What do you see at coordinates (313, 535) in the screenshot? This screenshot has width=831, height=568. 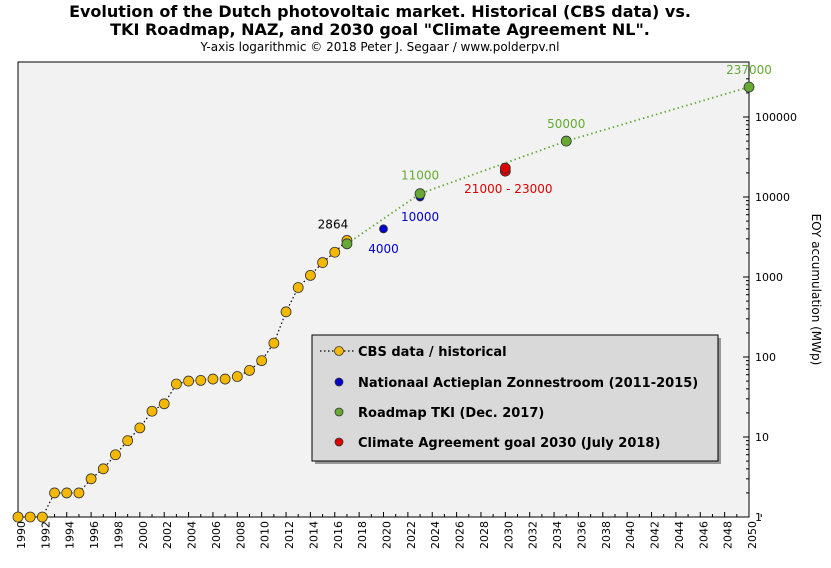 I see `x-tick-label: 2014` at bounding box center [313, 535].